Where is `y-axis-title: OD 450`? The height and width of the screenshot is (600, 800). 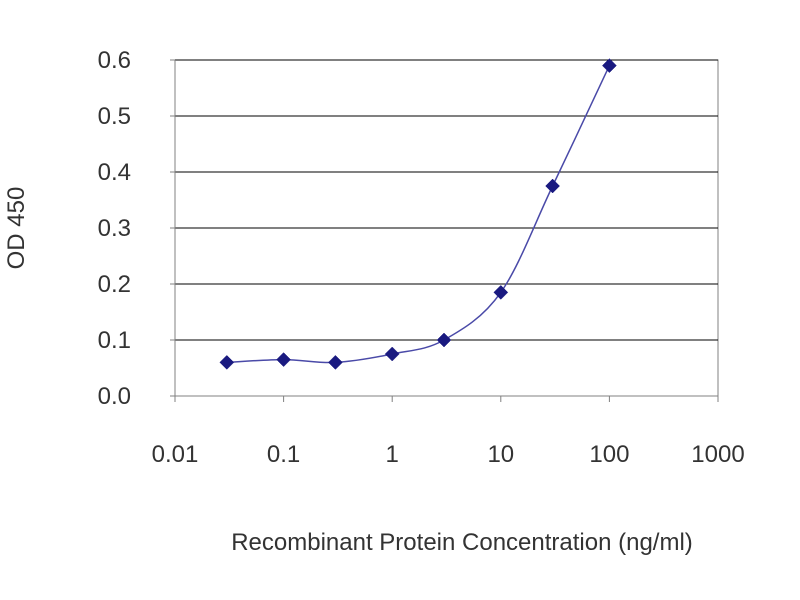 y-axis-title: OD 450 is located at coordinates (16, 228).